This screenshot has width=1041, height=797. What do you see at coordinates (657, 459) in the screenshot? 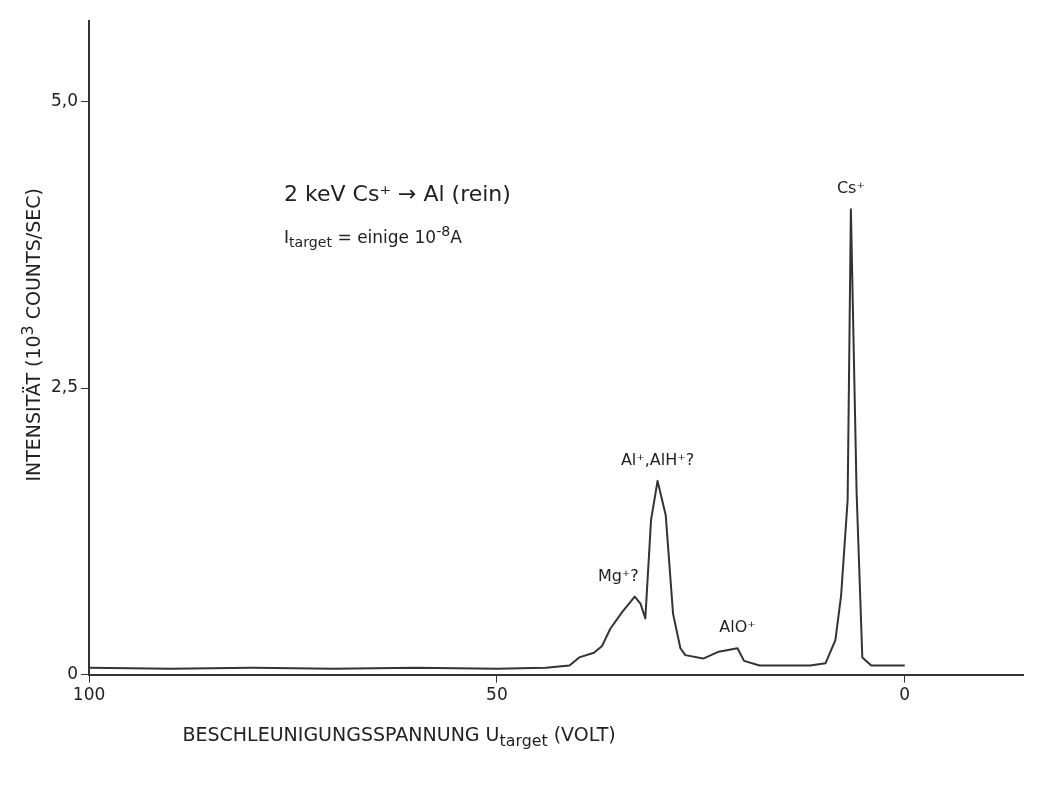
I see `annotation: Al⁺,AlH⁺?` at bounding box center [657, 459].